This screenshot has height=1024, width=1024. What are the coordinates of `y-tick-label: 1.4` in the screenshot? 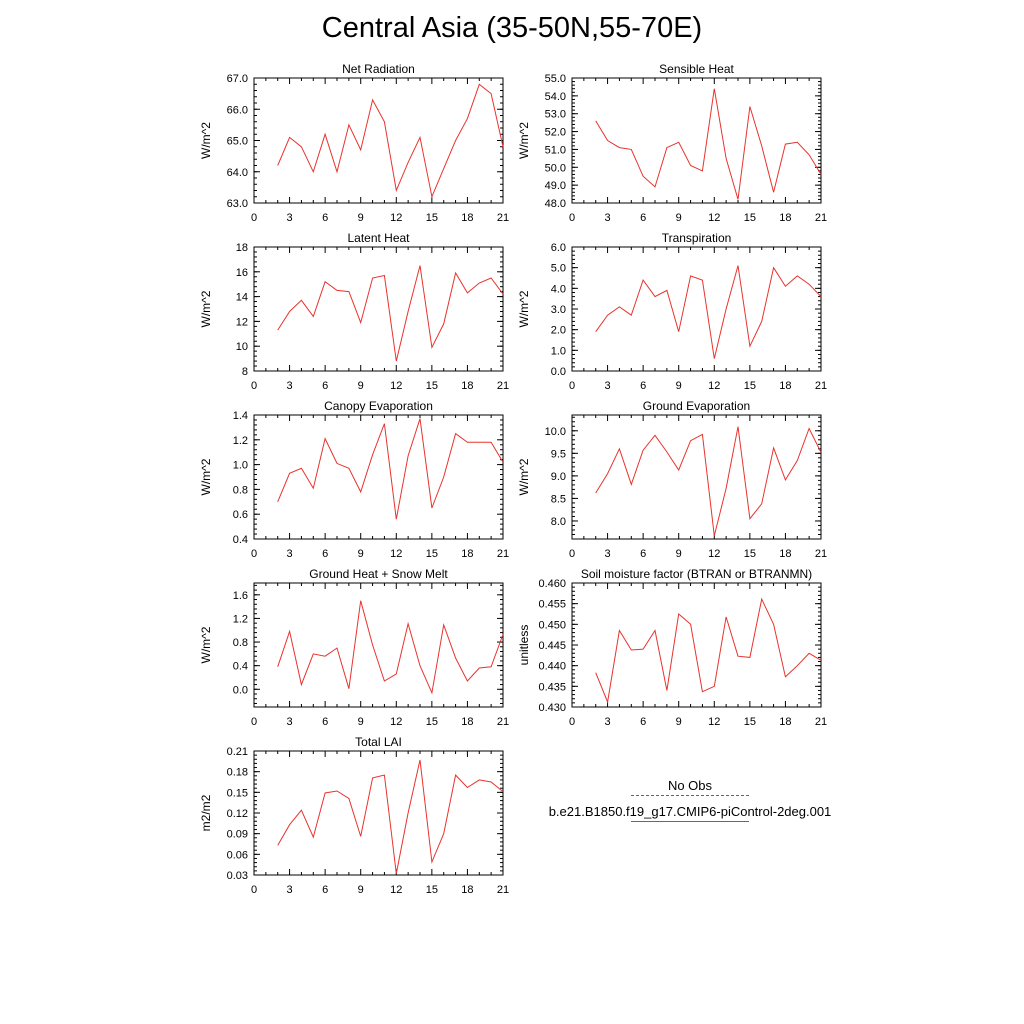 It's located at (240, 416).